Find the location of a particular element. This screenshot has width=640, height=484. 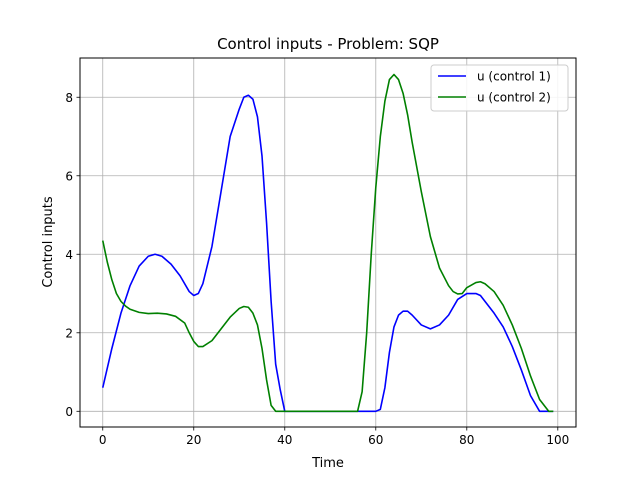

y-tick-label: 6 is located at coordinates (69, 176).